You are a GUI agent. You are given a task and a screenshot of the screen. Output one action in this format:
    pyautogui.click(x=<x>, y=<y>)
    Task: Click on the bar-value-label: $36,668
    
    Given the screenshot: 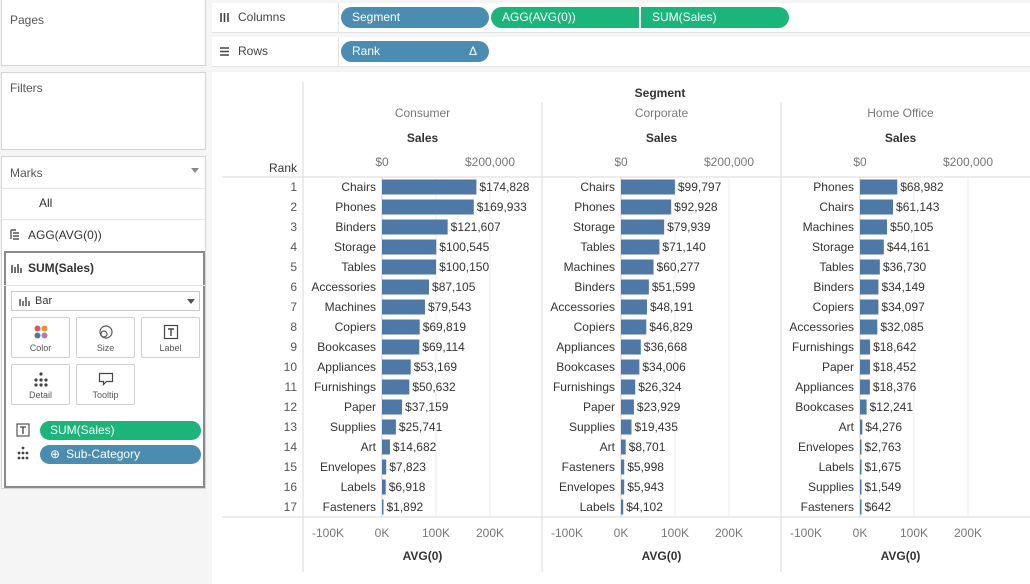 What is the action you would take?
    pyautogui.click(x=666, y=347)
    